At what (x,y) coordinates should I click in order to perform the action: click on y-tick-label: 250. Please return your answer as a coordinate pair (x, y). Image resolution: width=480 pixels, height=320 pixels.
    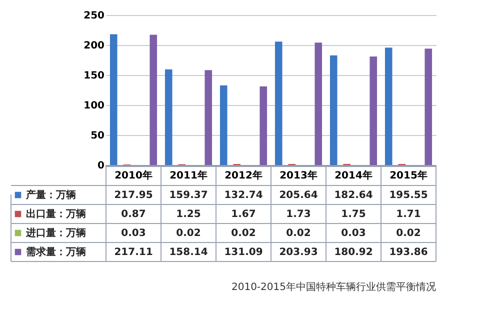
    Looking at the image, I should click on (94, 16).